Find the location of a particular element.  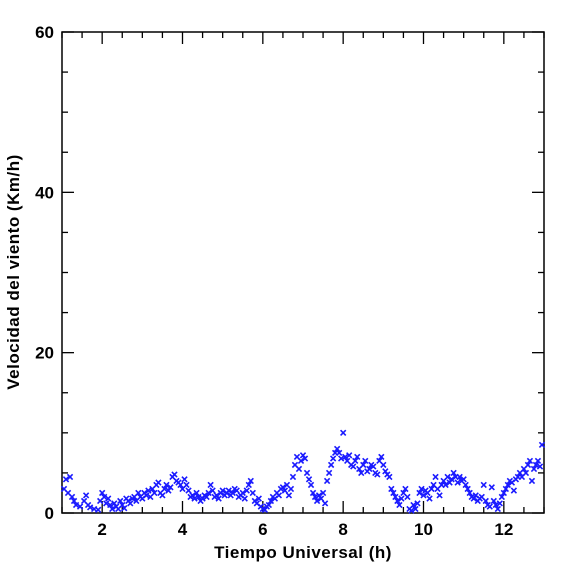

y-tick-label: 20 is located at coordinates (44, 353).